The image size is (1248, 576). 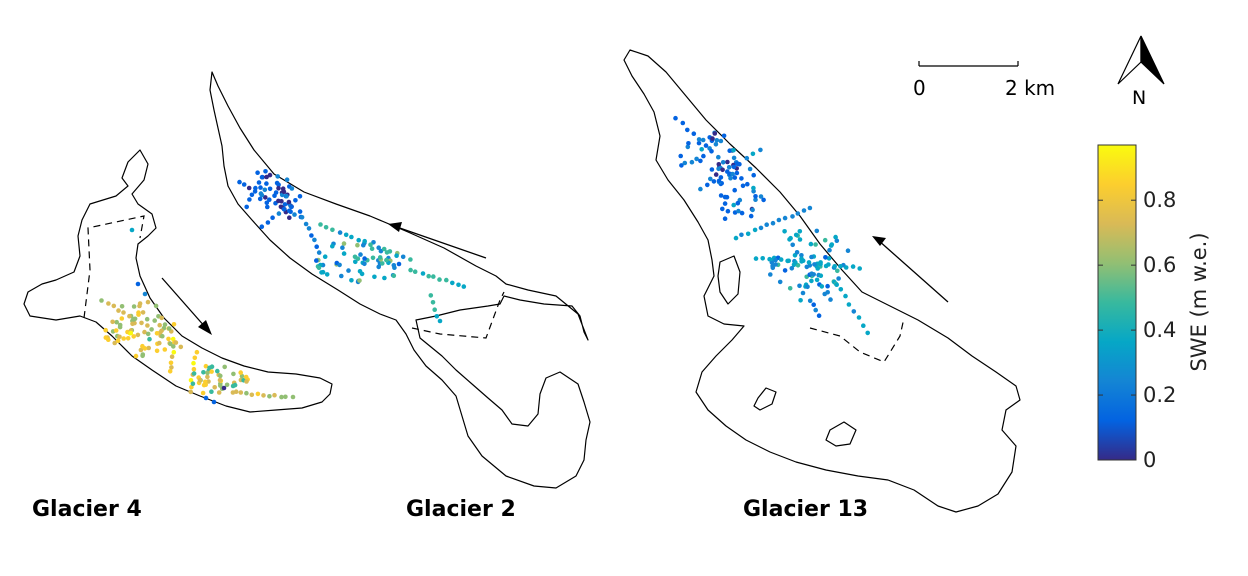 I want to click on glacier-4-accumulation-boundary, so click(x=114, y=267).